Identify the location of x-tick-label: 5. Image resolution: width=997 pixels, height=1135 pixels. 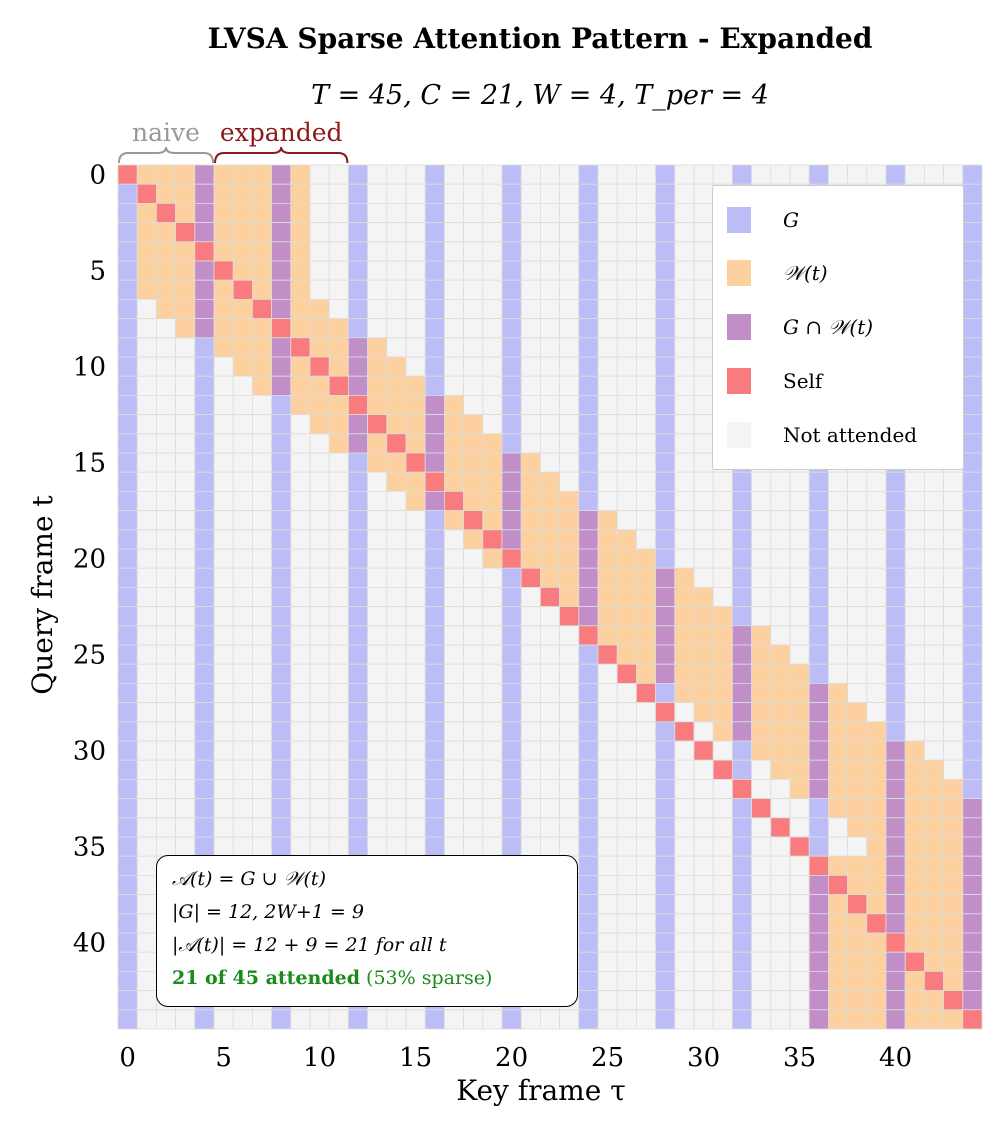
(223, 1058).